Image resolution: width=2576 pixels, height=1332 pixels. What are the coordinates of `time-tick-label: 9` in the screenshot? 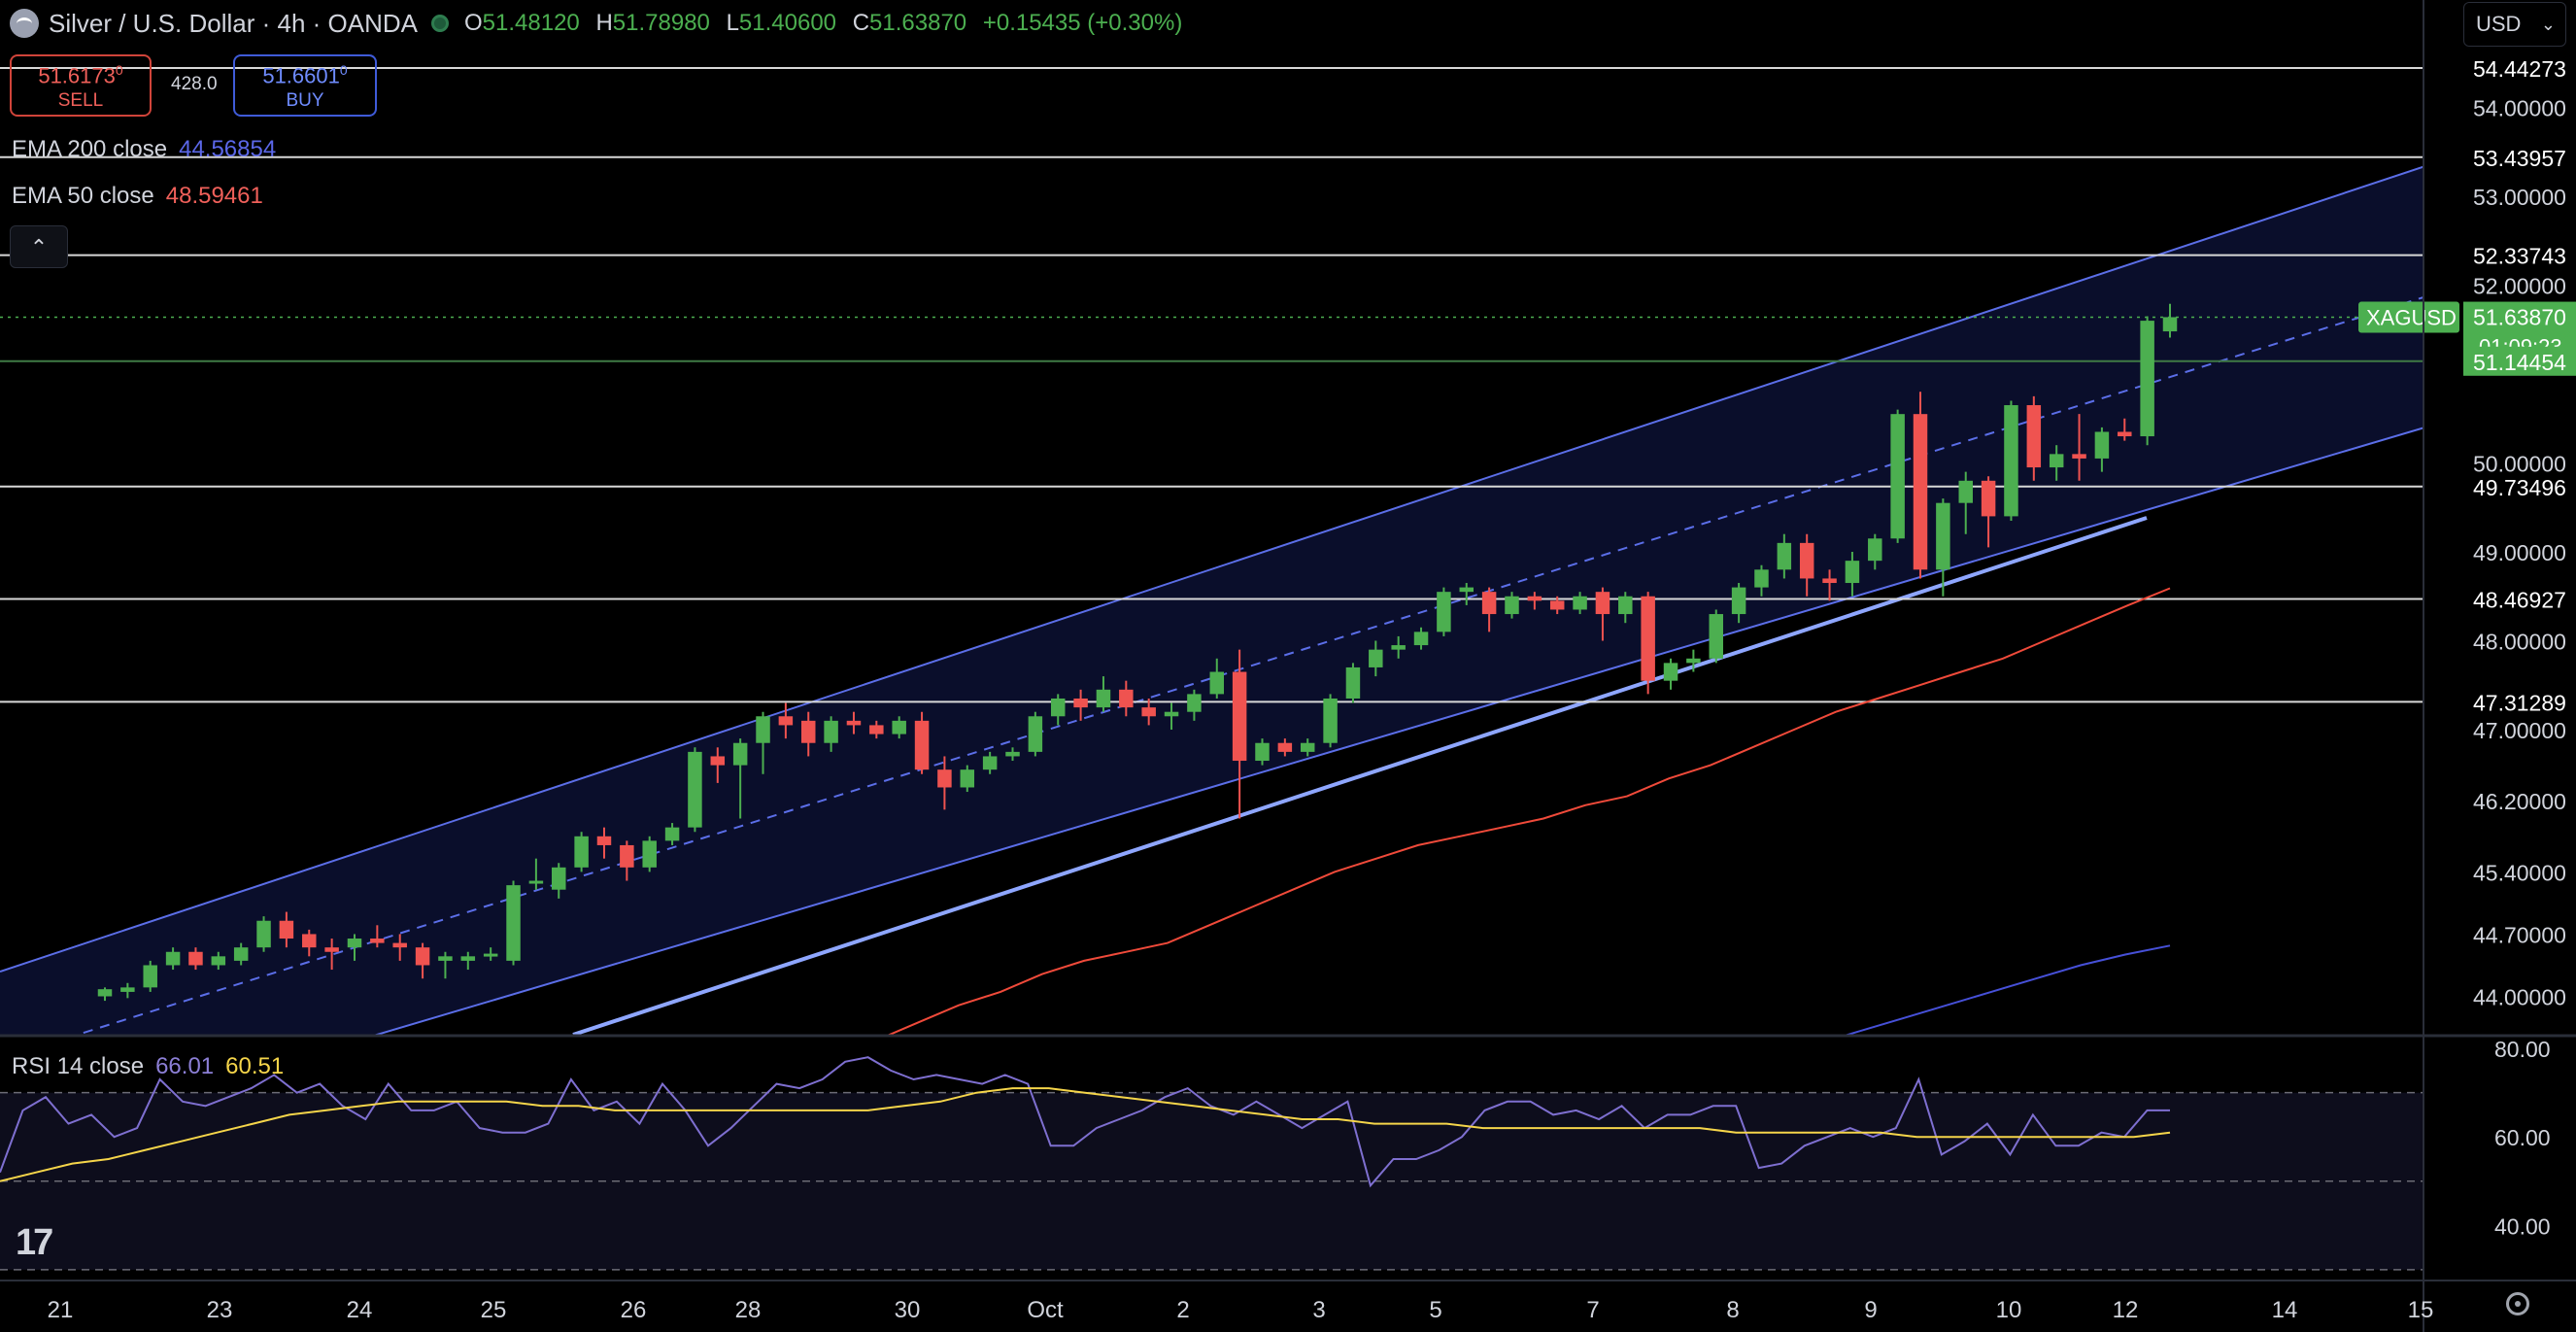 It's located at (1870, 1310).